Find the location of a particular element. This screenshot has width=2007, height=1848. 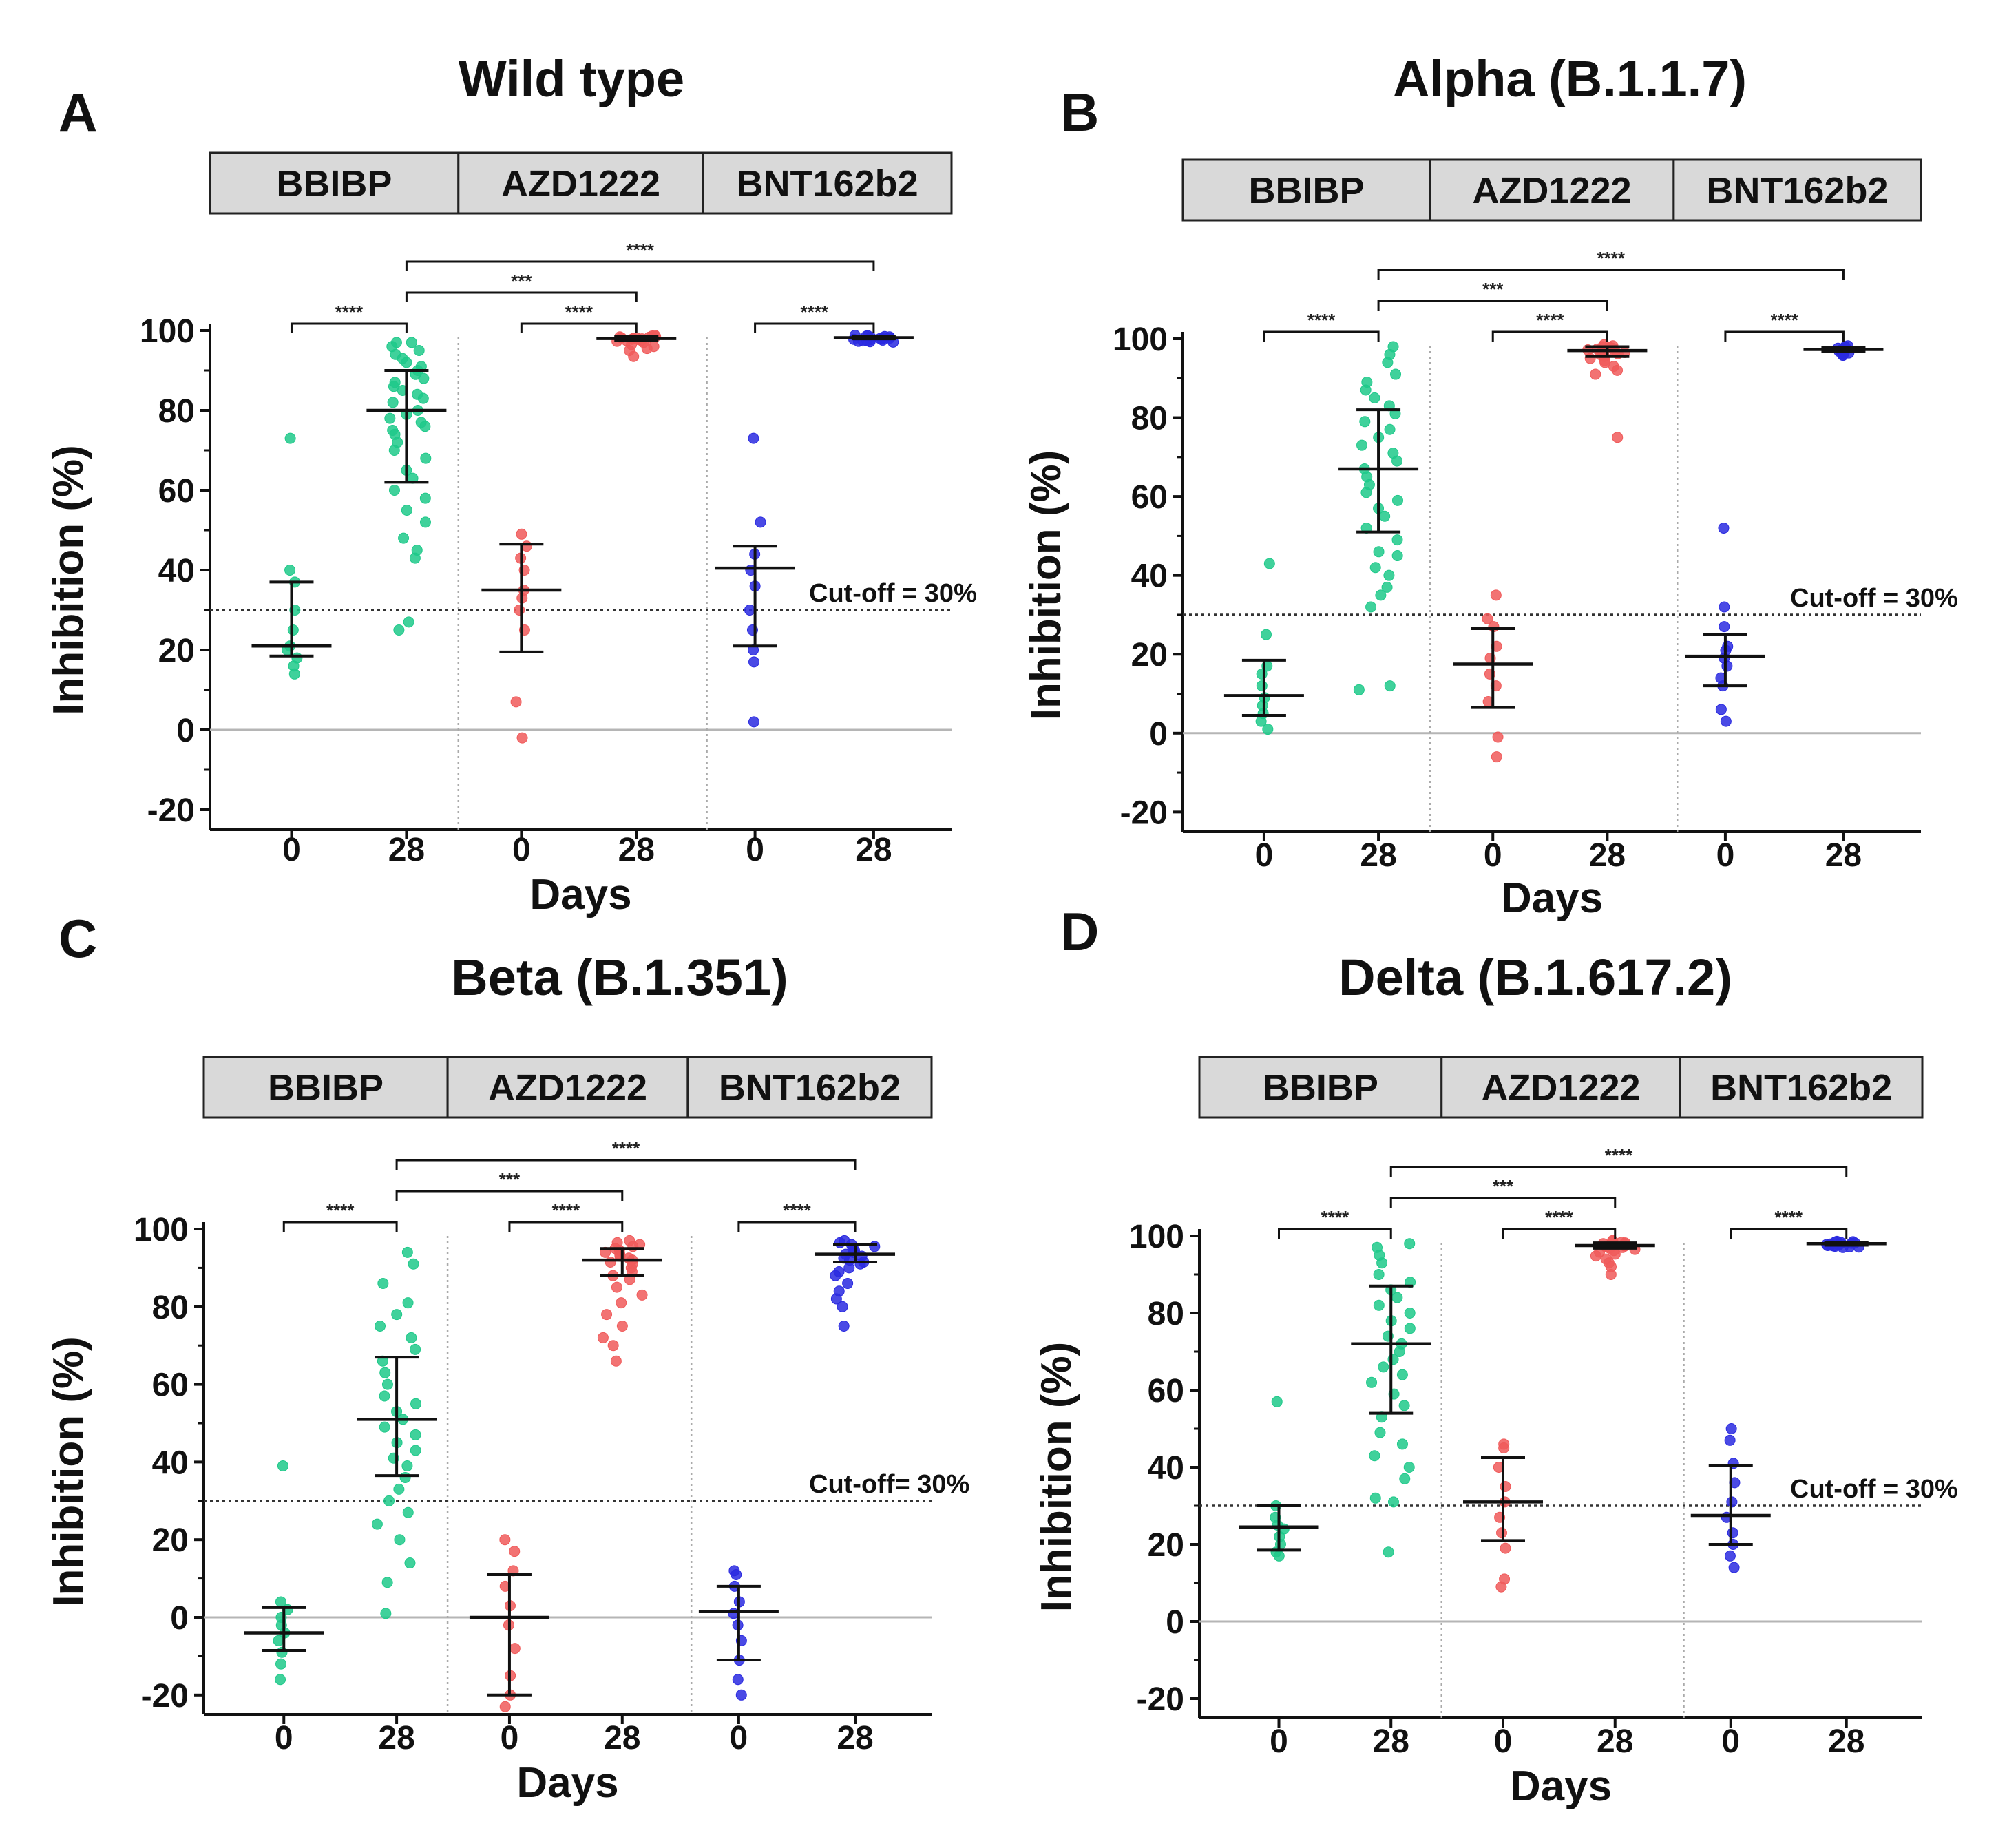

panel-title: Beta (B.1.351) is located at coordinates (619, 977).